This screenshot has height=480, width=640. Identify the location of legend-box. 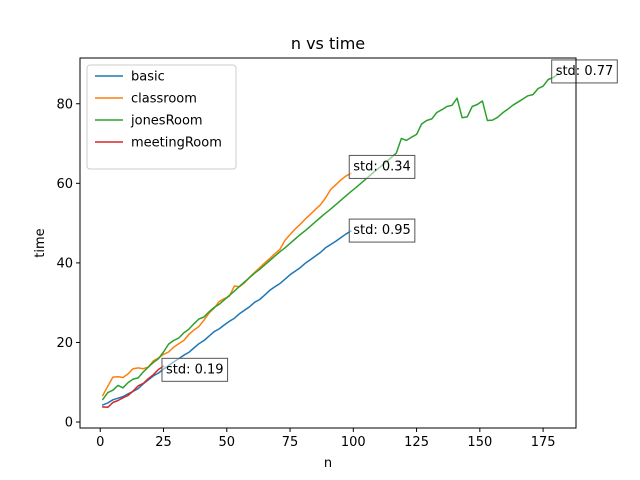
(161, 117).